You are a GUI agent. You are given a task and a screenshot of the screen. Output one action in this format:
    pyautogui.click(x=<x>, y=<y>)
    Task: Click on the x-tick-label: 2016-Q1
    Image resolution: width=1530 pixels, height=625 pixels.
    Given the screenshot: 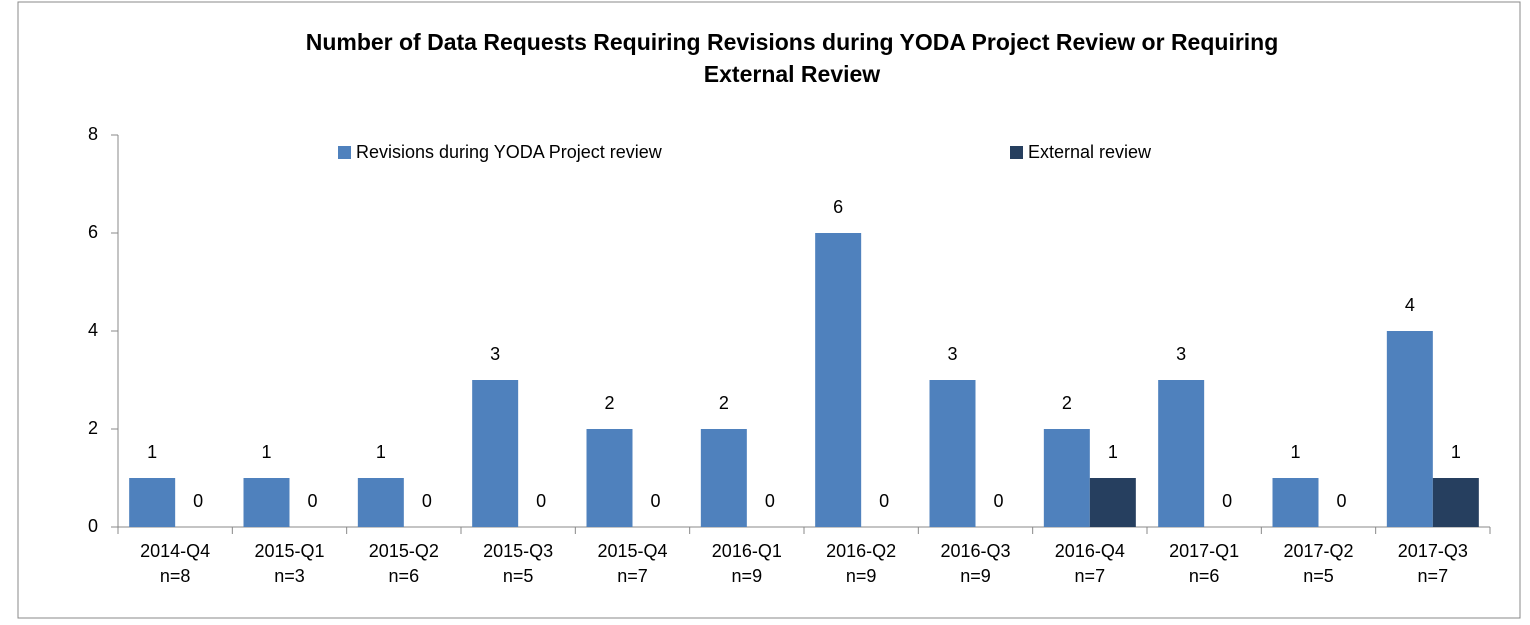 What is the action you would take?
    pyautogui.click(x=747, y=551)
    